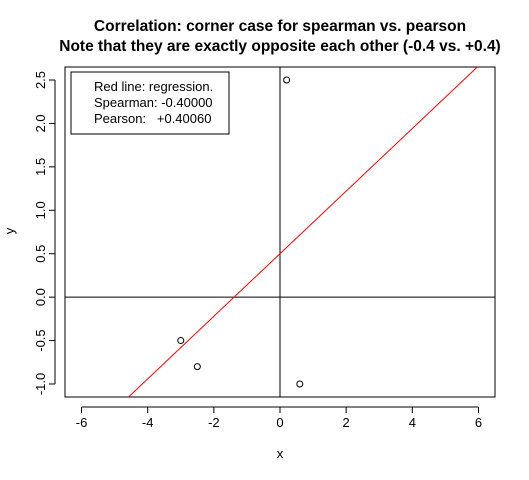  Describe the element at coordinates (153, 86) in the screenshot. I see `legend-line: Red line: regression.` at that location.